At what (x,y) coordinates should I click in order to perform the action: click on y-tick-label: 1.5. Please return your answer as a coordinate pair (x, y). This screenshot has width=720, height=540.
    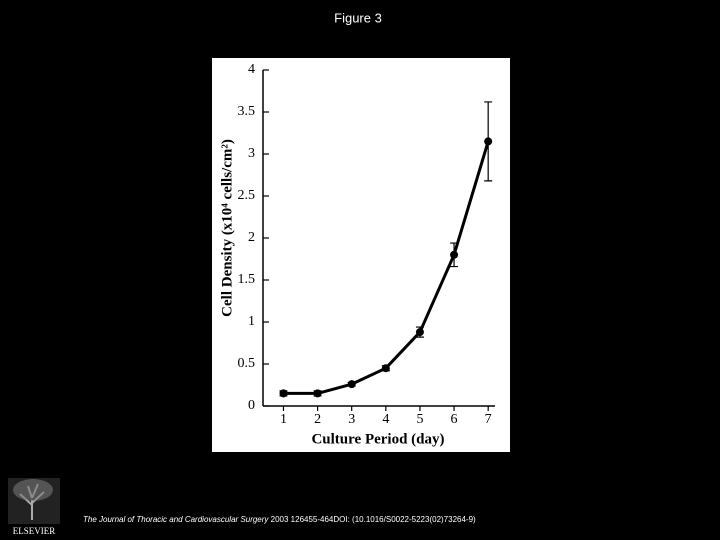
    Looking at the image, I should click on (247, 279).